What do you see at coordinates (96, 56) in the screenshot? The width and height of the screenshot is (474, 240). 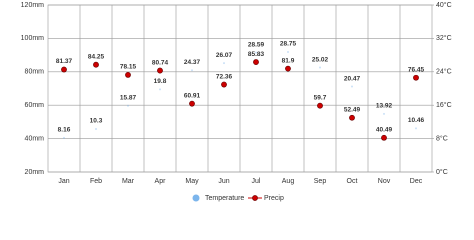 I see `value-label: 84.25` at bounding box center [96, 56].